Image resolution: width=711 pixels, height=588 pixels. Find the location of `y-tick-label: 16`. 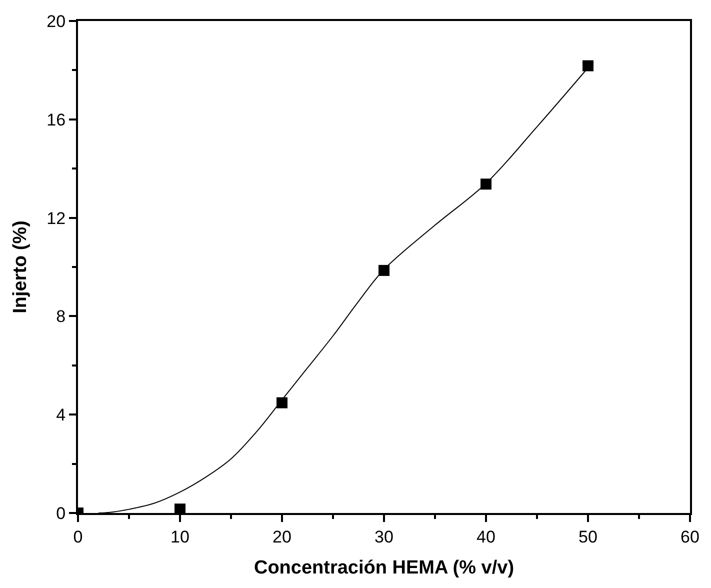

y-tick-label: 16 is located at coordinates (56, 120).